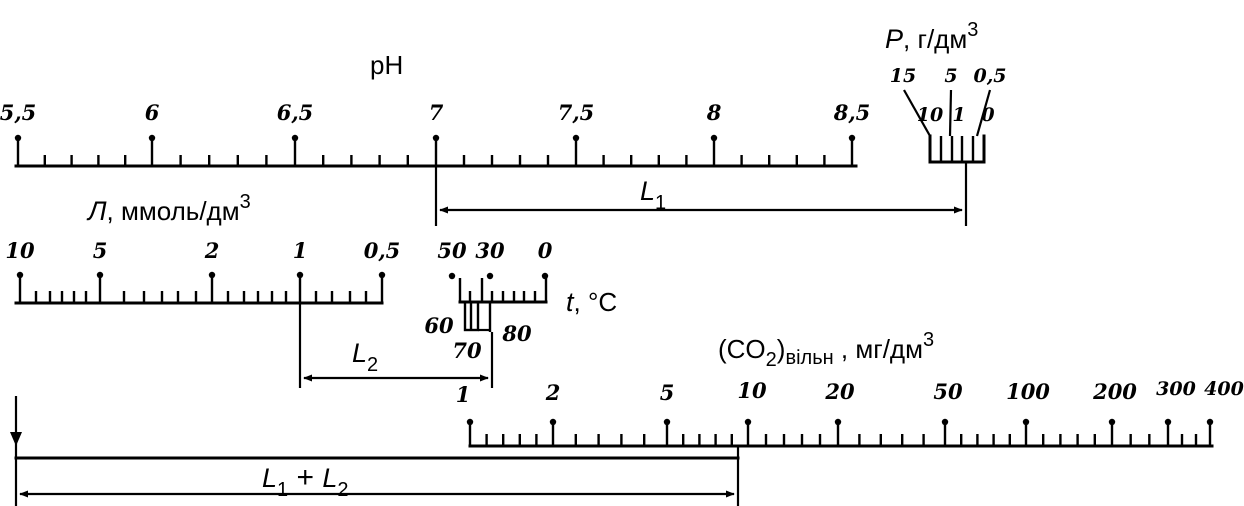 This screenshot has width=1244, height=506. What do you see at coordinates (576, 112) in the screenshot?
I see `ph-tick-label: 7,5` at bounding box center [576, 112].